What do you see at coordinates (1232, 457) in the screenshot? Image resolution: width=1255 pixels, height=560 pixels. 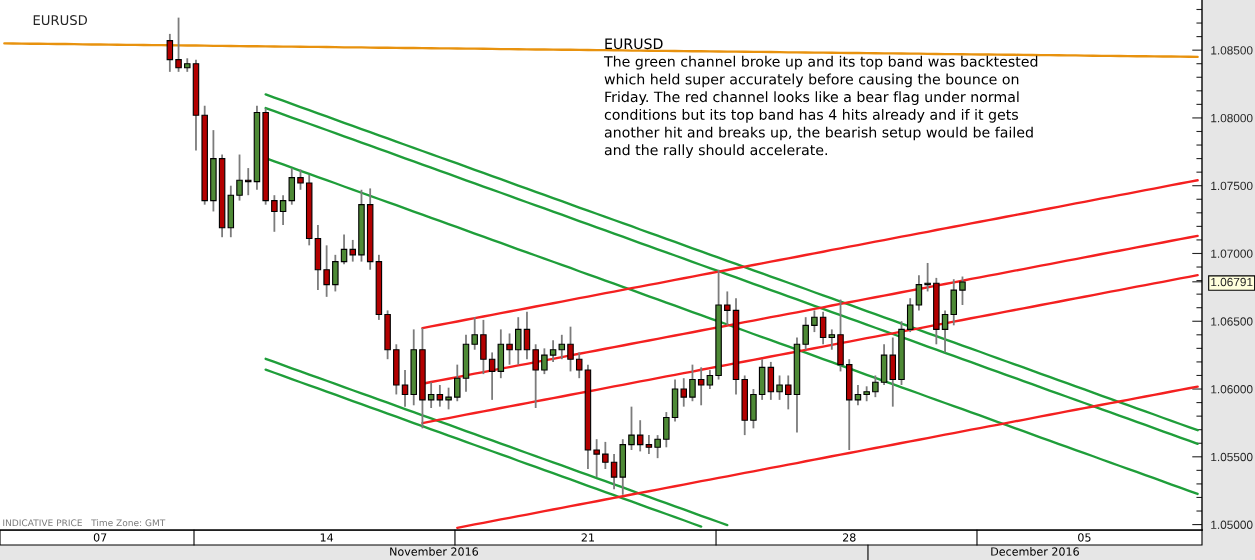 I see `y-tick-label: 1.05500` at bounding box center [1232, 457].